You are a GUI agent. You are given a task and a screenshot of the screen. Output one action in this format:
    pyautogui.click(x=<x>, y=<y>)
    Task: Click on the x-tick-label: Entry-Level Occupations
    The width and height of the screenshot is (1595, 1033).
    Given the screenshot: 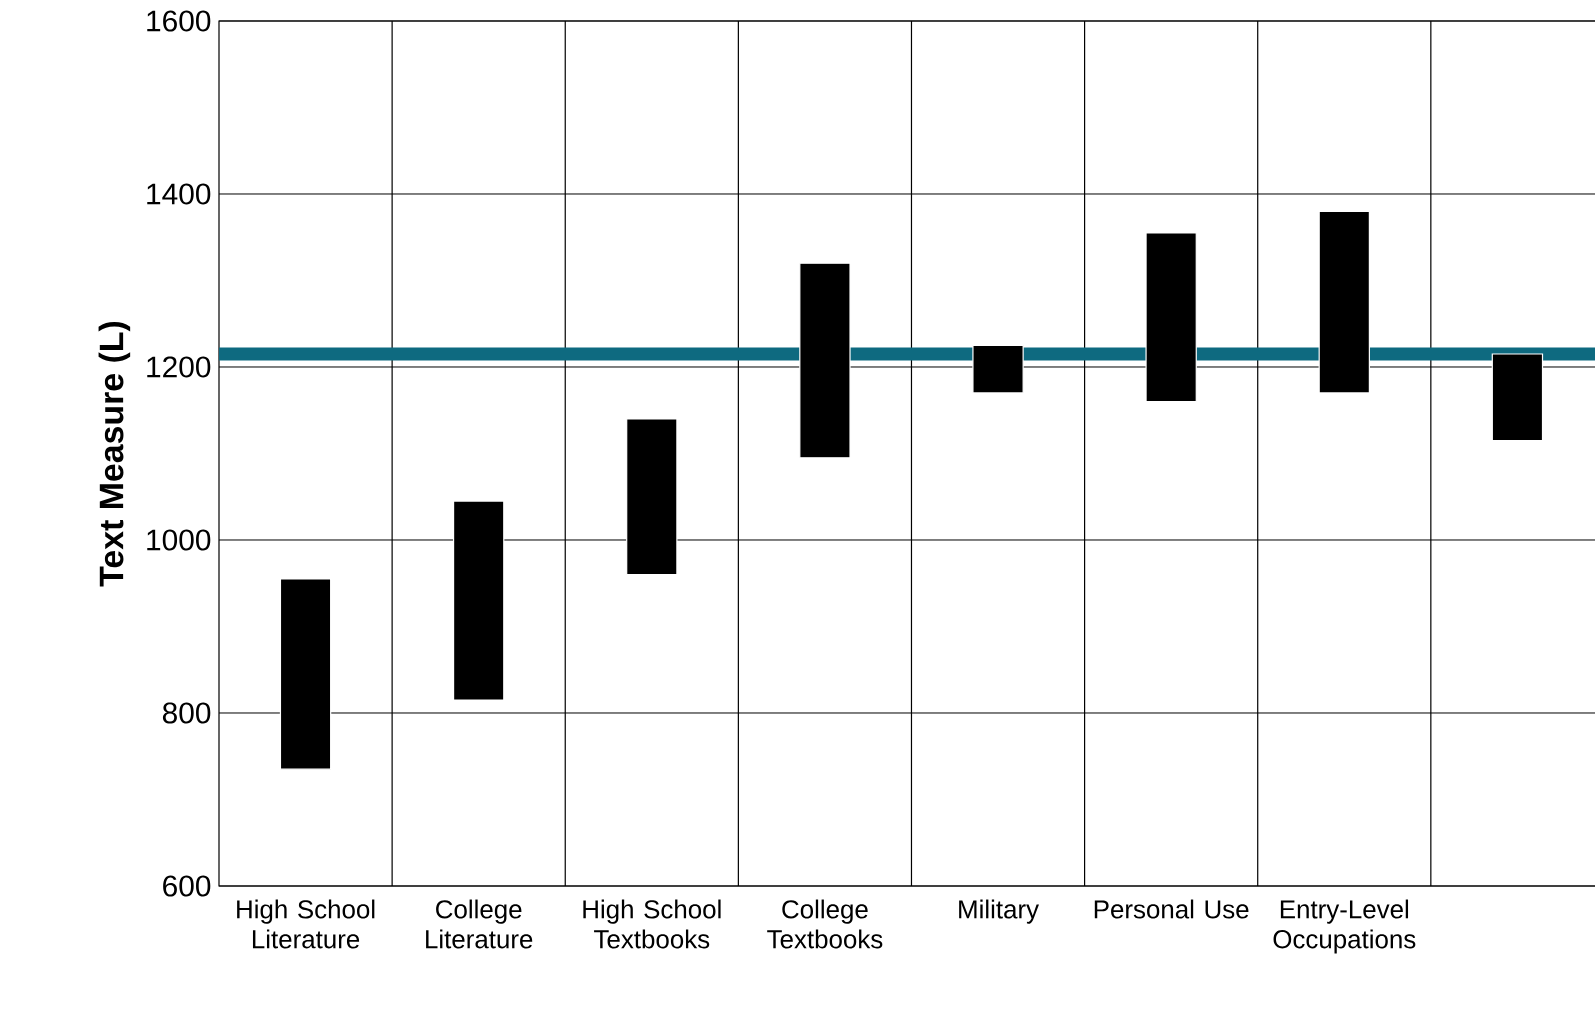 What is the action you would take?
    pyautogui.click(x=1344, y=926)
    